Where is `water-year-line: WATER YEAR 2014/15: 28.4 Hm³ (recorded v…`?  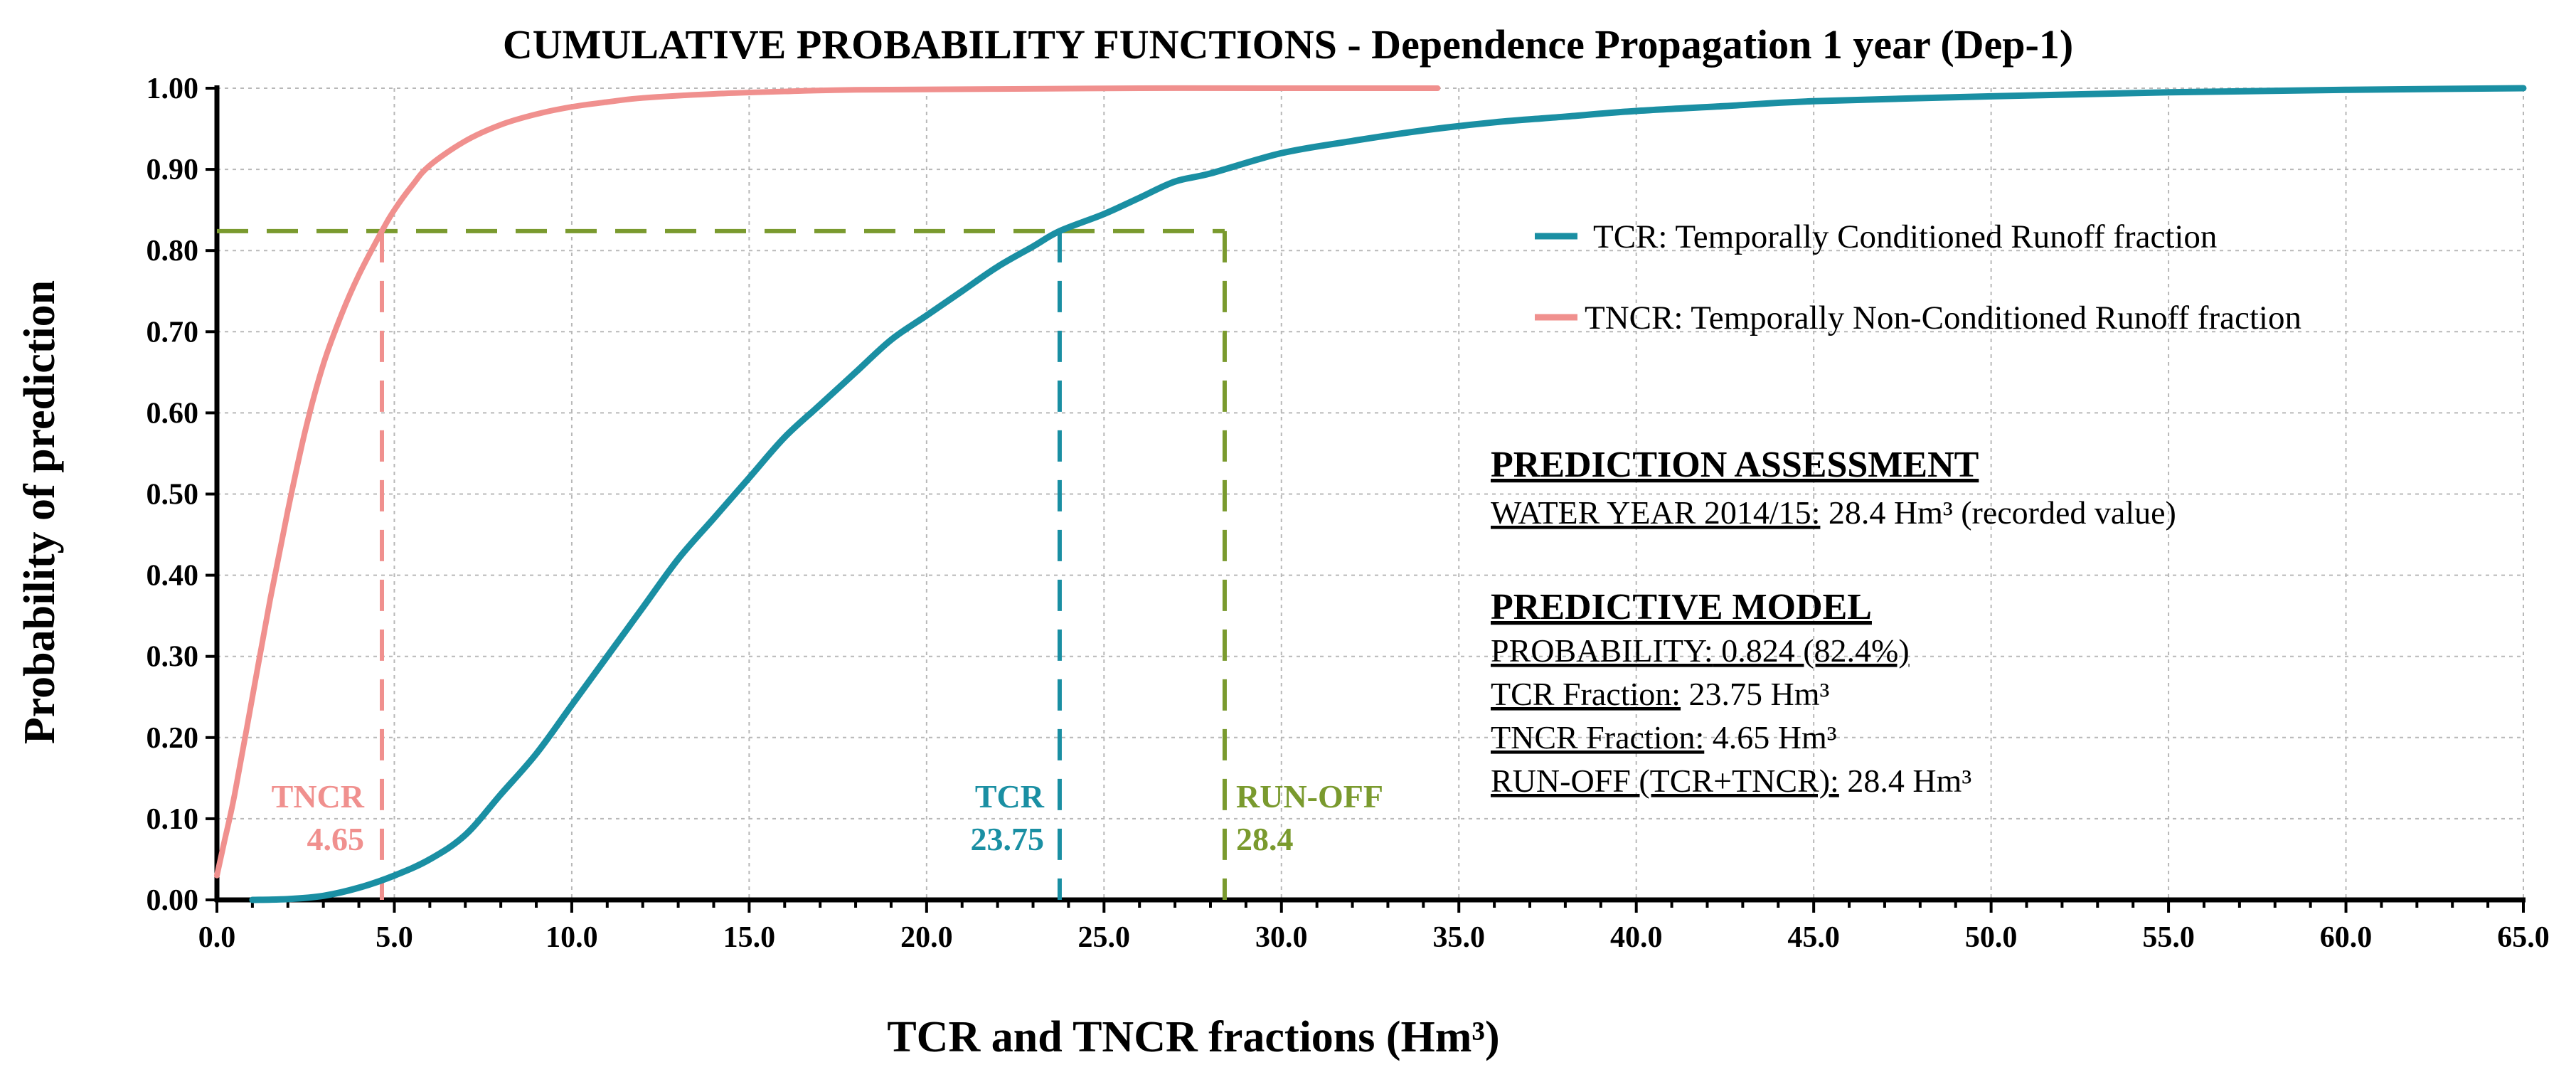 water-year-line: WATER YEAR 2014/15: 28.4 Hm³ (recorded v… is located at coordinates (1833, 512).